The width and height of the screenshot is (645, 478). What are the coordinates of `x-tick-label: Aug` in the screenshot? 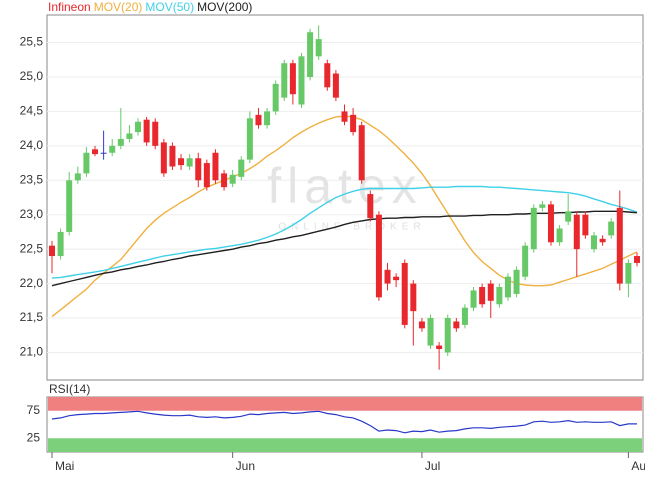 It's located at (638, 466).